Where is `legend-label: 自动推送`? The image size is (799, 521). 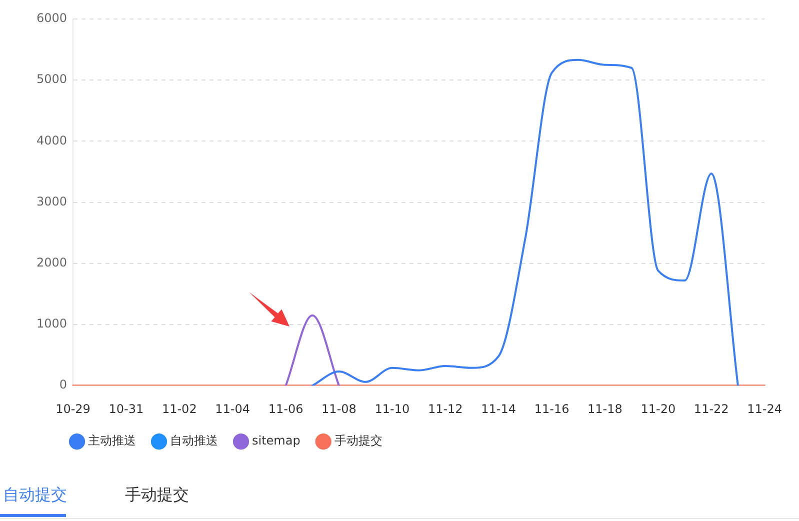 legend-label: 自动推送 is located at coordinates (194, 441).